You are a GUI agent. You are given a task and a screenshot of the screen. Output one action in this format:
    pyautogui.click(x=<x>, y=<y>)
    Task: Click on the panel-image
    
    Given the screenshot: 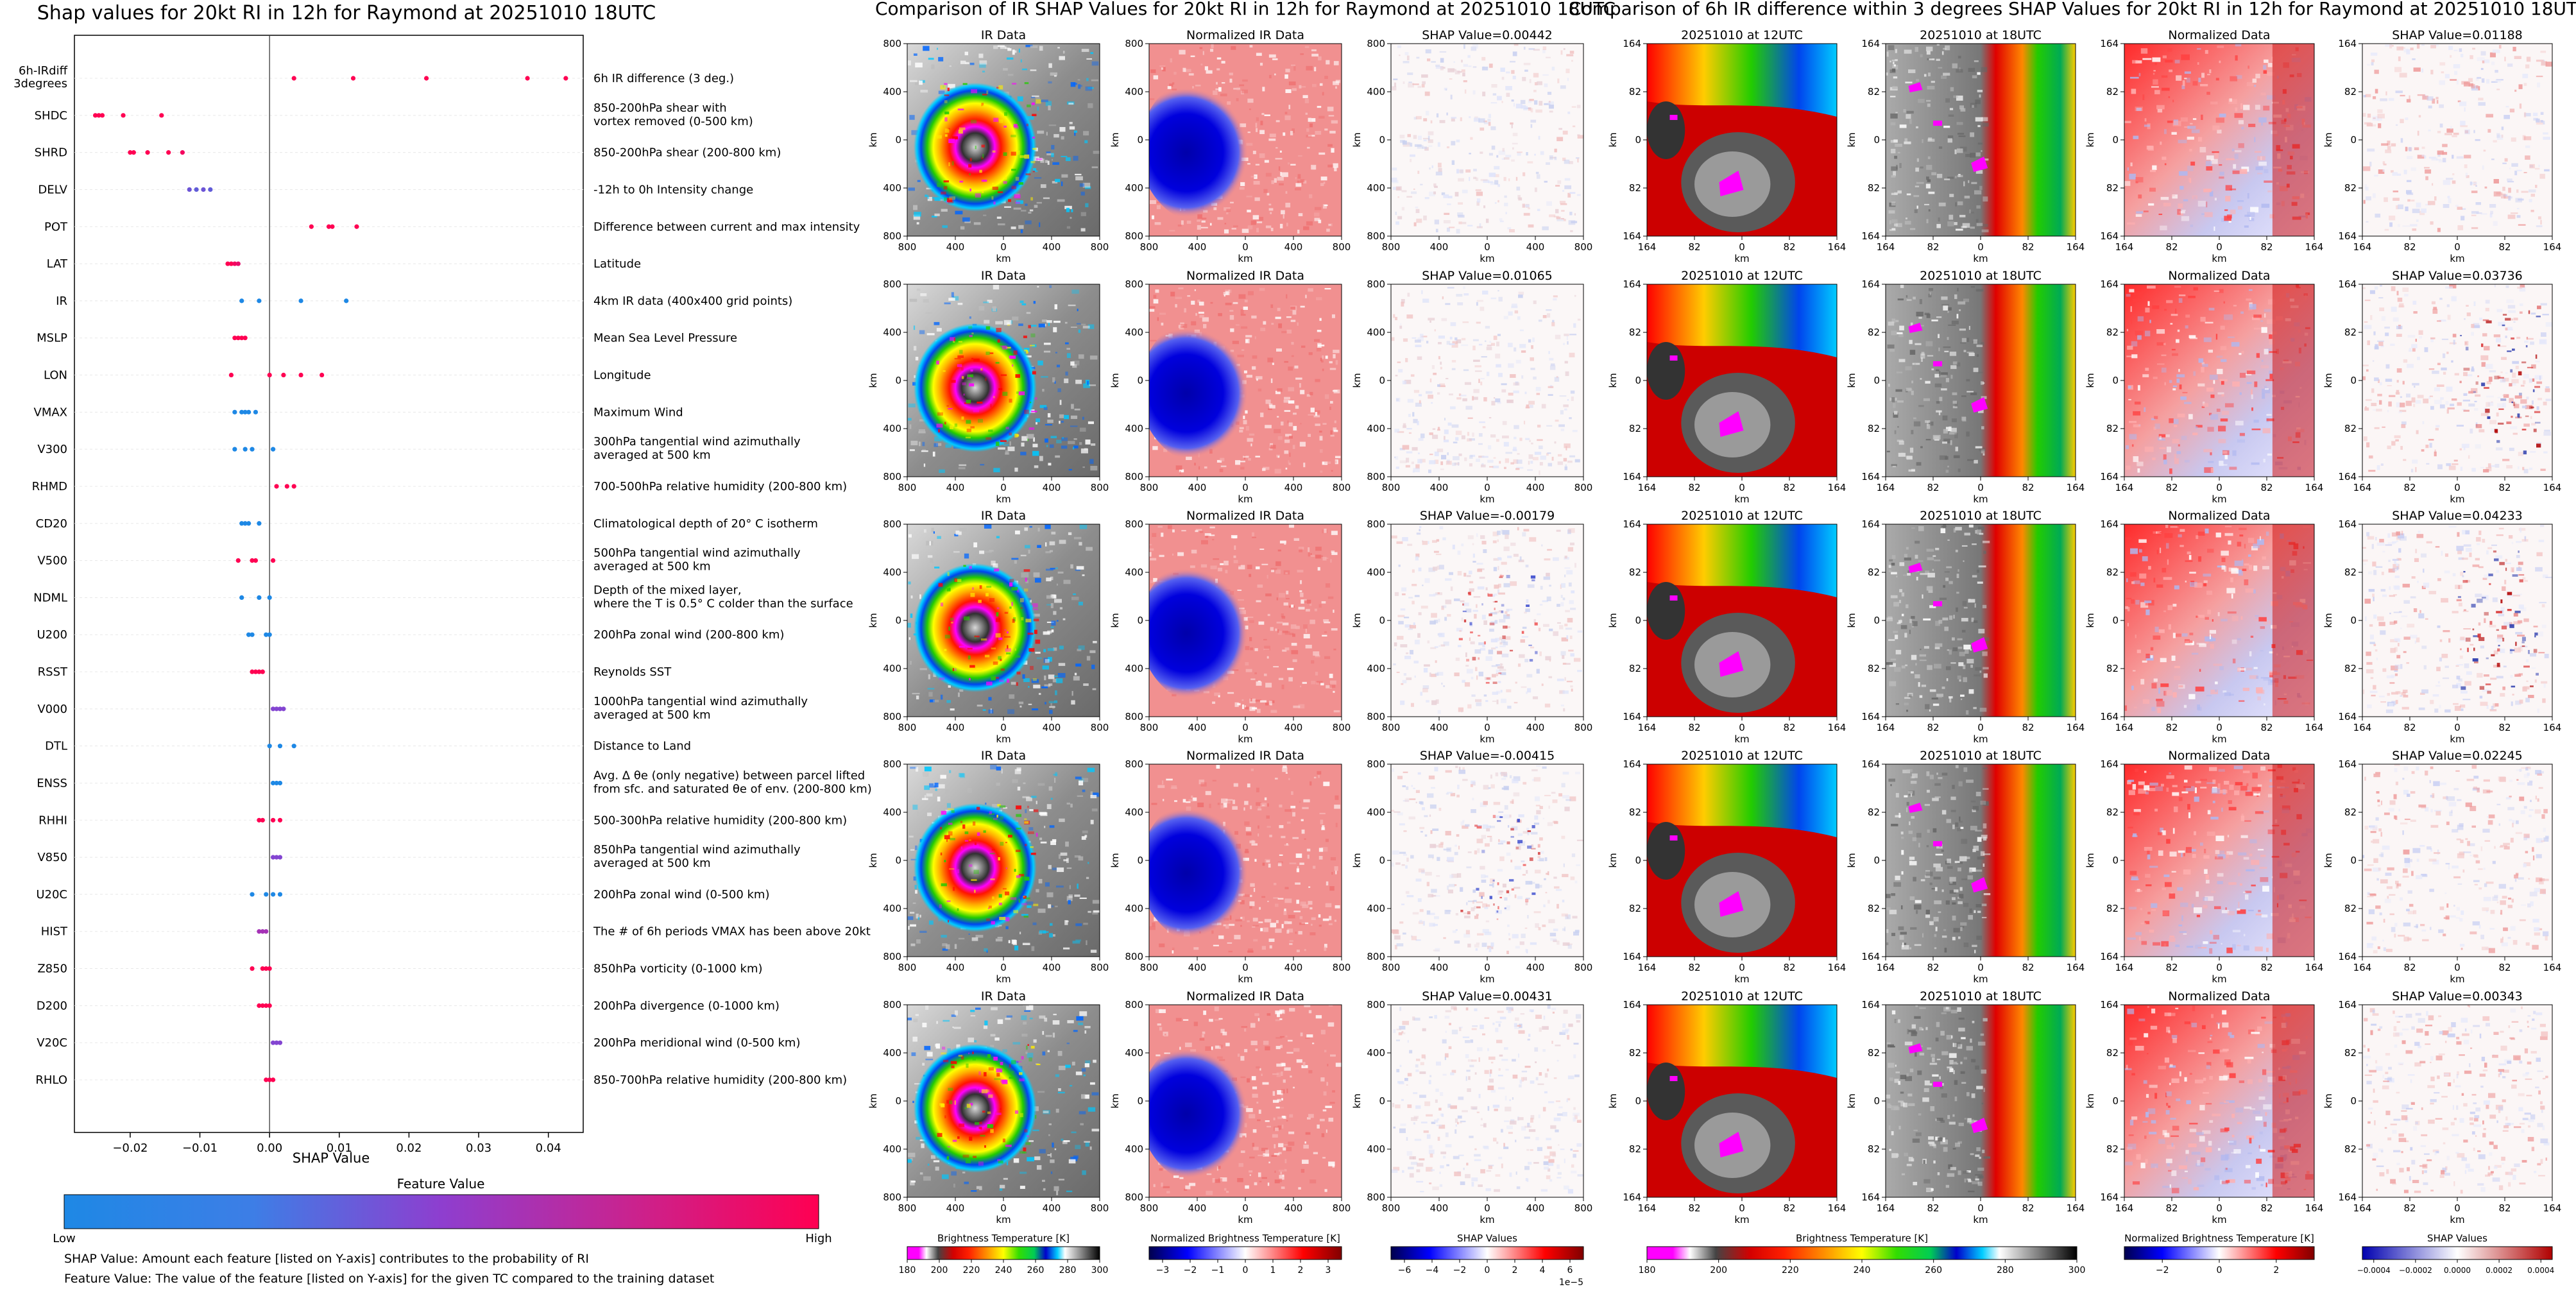 What is the action you would take?
    pyautogui.click(x=1245, y=860)
    